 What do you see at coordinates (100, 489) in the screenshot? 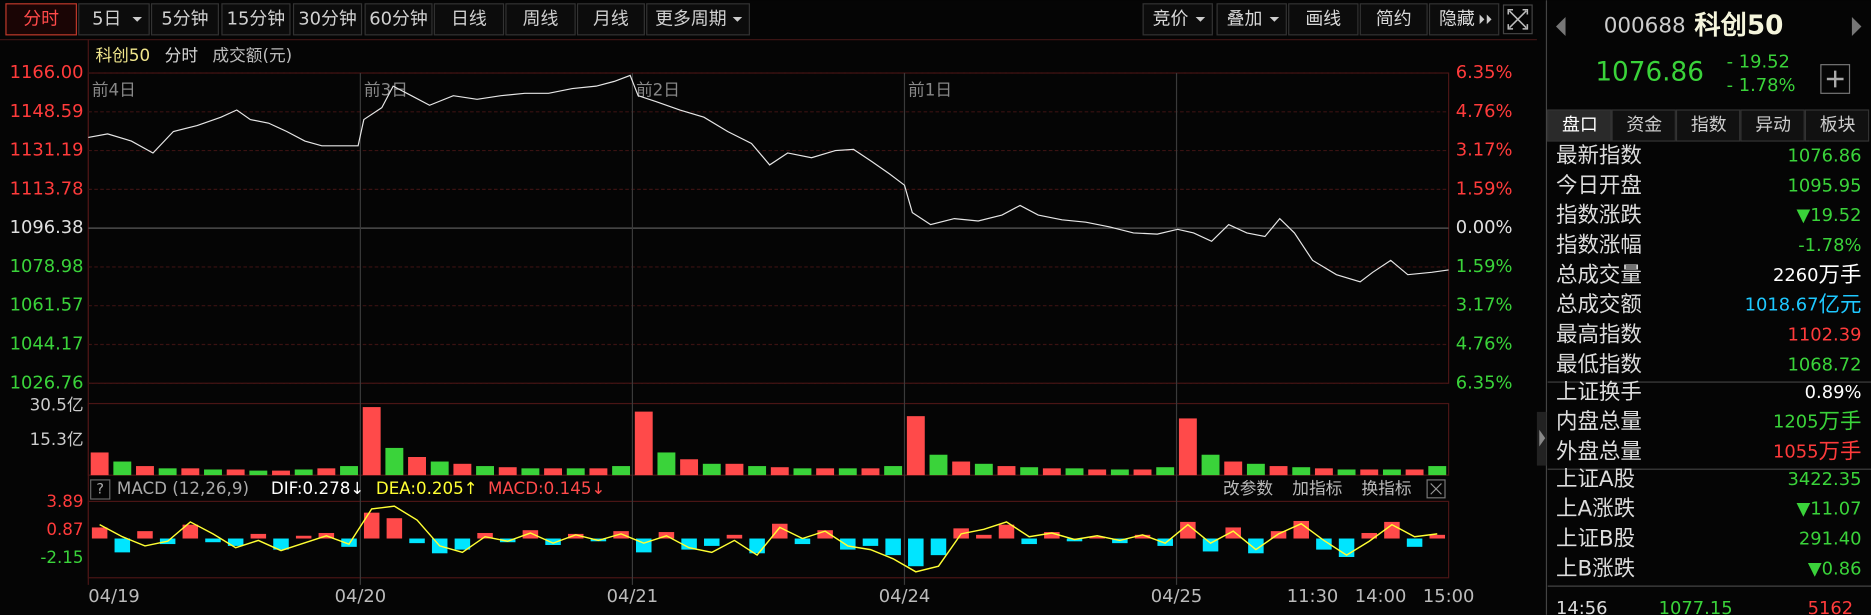
I see `help-box` at bounding box center [100, 489].